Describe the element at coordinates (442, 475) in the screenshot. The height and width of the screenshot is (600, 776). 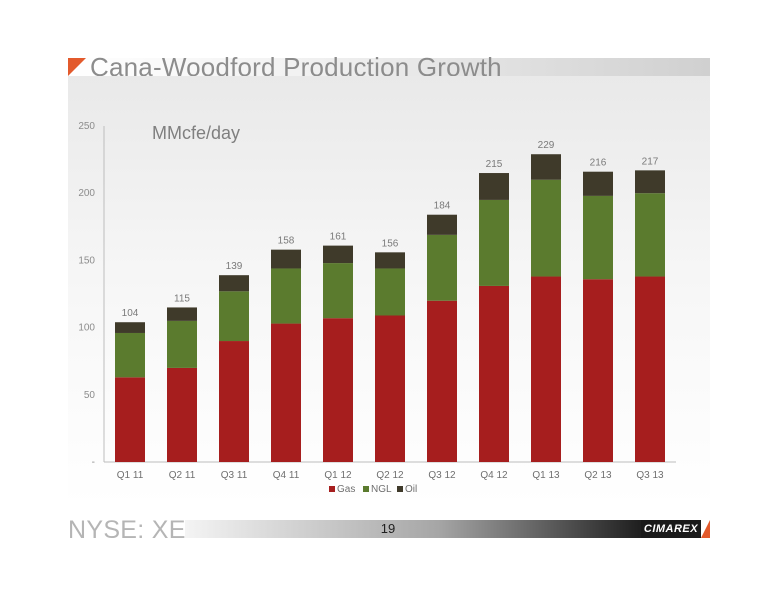
I see `x-tick-label: Q3 12` at that location.